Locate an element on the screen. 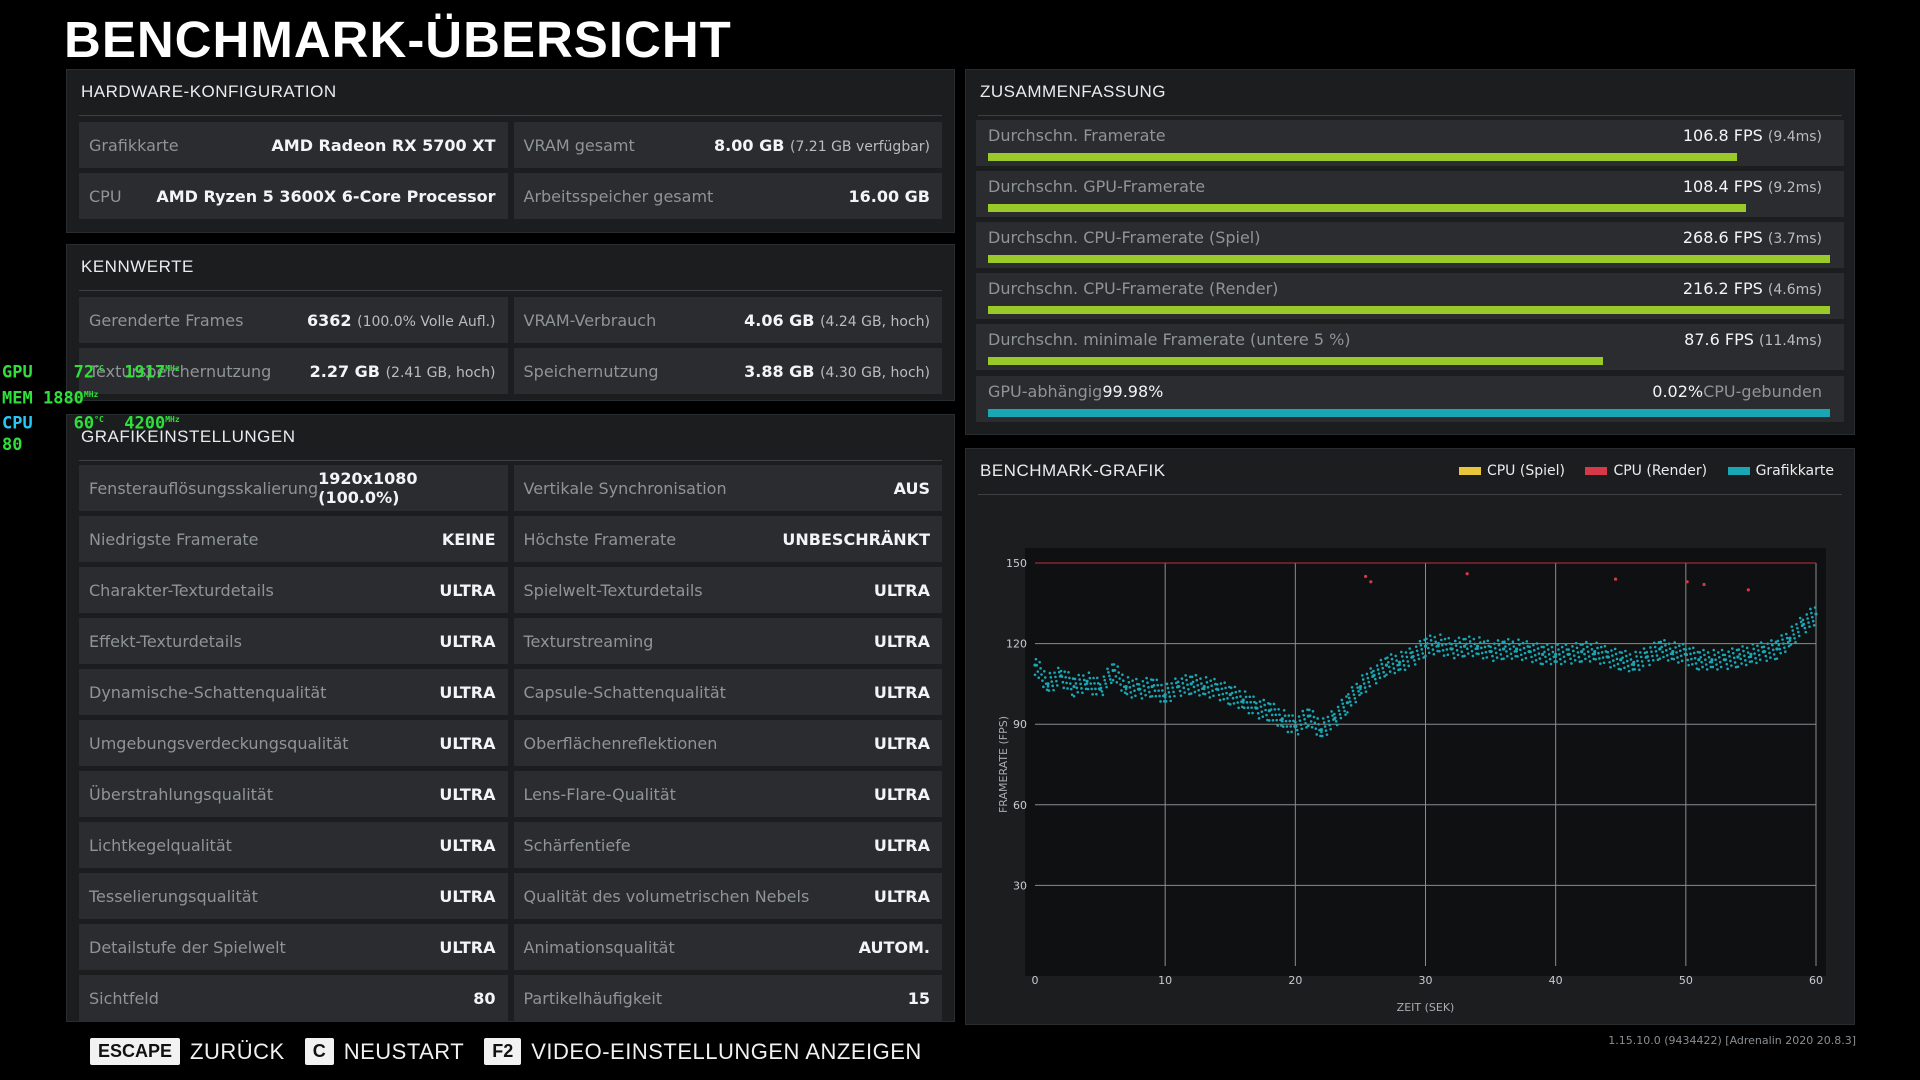 The height and width of the screenshot is (1080, 1920). setting-row: Sichtfeld 80 is located at coordinates (293, 998).